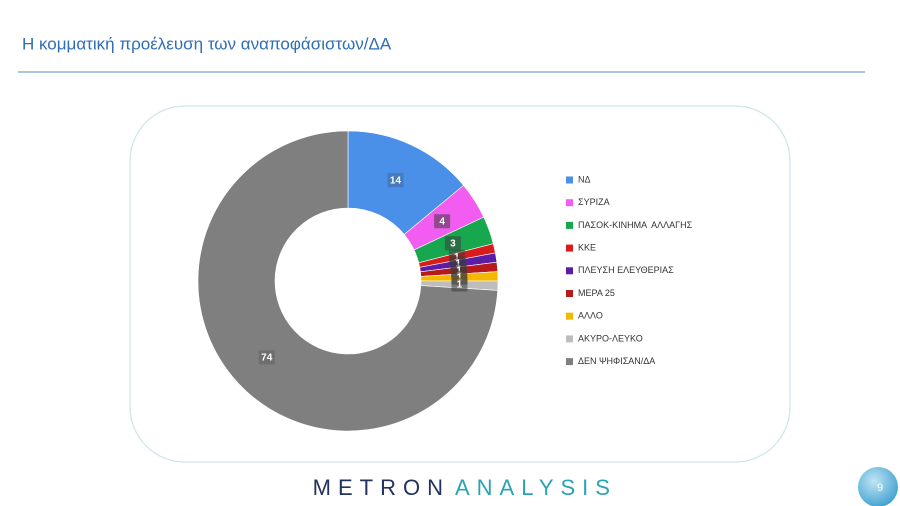 The height and width of the screenshot is (506, 900). I want to click on data-label: 3, so click(453, 243).